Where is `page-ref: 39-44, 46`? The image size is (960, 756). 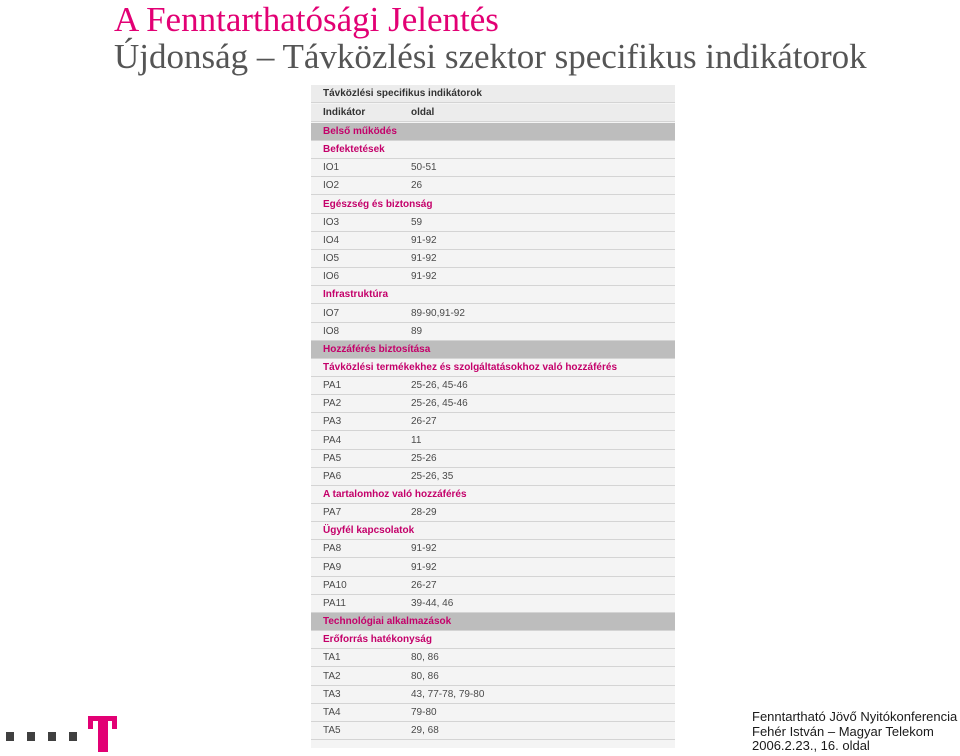 page-ref: 39-44, 46 is located at coordinates (432, 603).